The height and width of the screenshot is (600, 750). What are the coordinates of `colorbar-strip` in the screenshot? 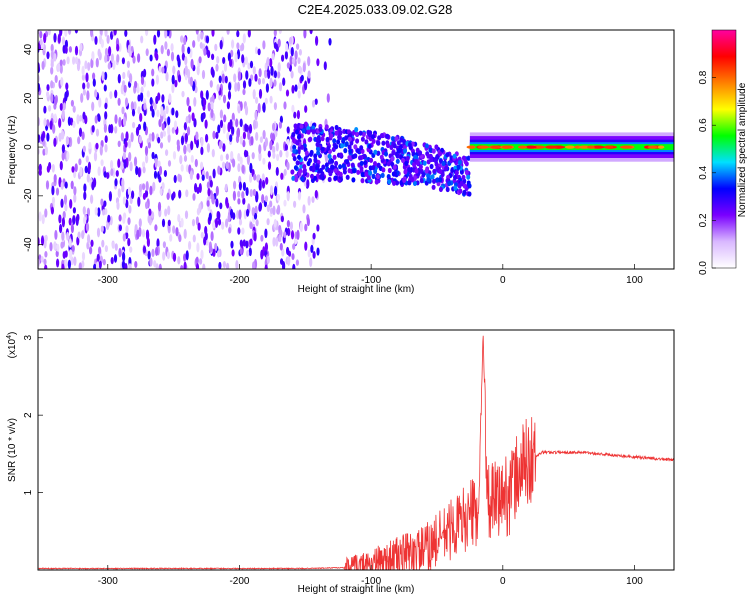 It's located at (724, 149).